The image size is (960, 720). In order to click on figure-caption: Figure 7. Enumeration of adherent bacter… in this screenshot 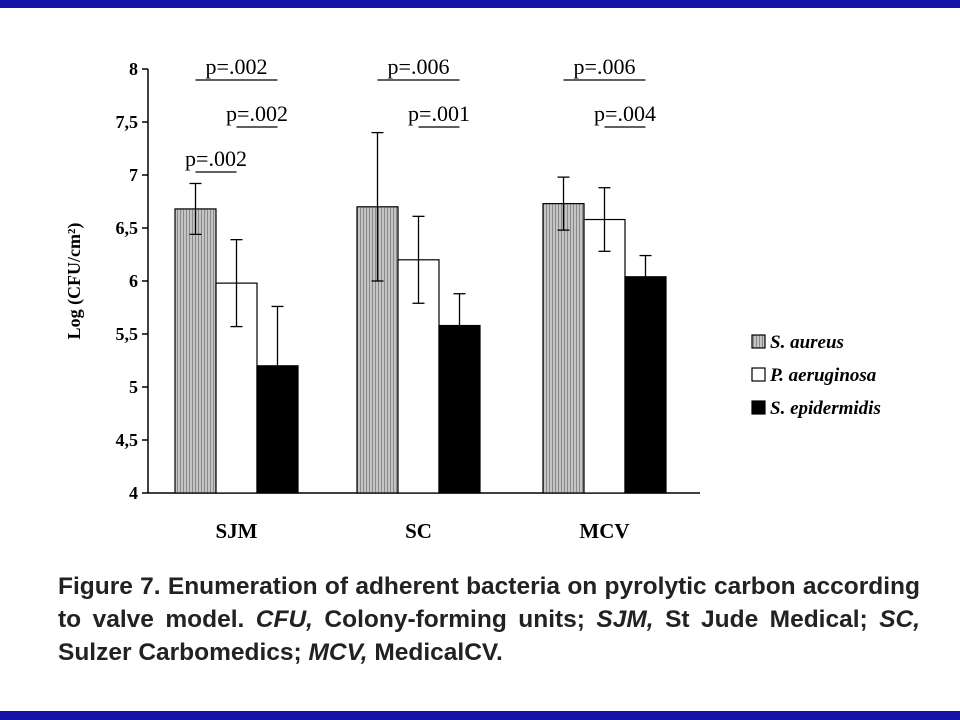, I will do `click(489, 619)`.